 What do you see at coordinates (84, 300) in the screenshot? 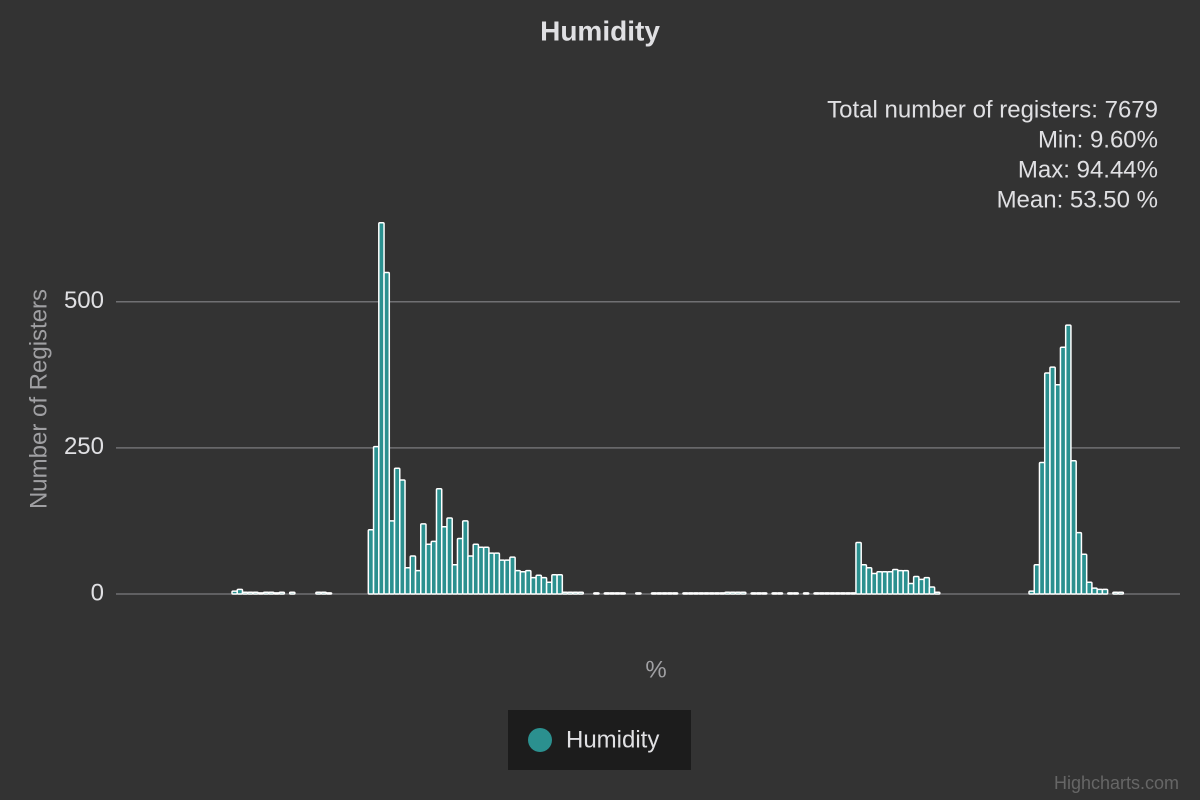
I see `y-tick-label: 500` at bounding box center [84, 300].